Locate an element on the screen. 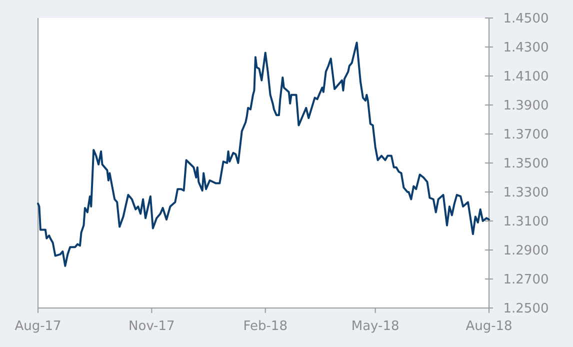 Image resolution: width=573 pixels, height=347 pixels. y-tick-label: 1.4300 is located at coordinates (526, 48).